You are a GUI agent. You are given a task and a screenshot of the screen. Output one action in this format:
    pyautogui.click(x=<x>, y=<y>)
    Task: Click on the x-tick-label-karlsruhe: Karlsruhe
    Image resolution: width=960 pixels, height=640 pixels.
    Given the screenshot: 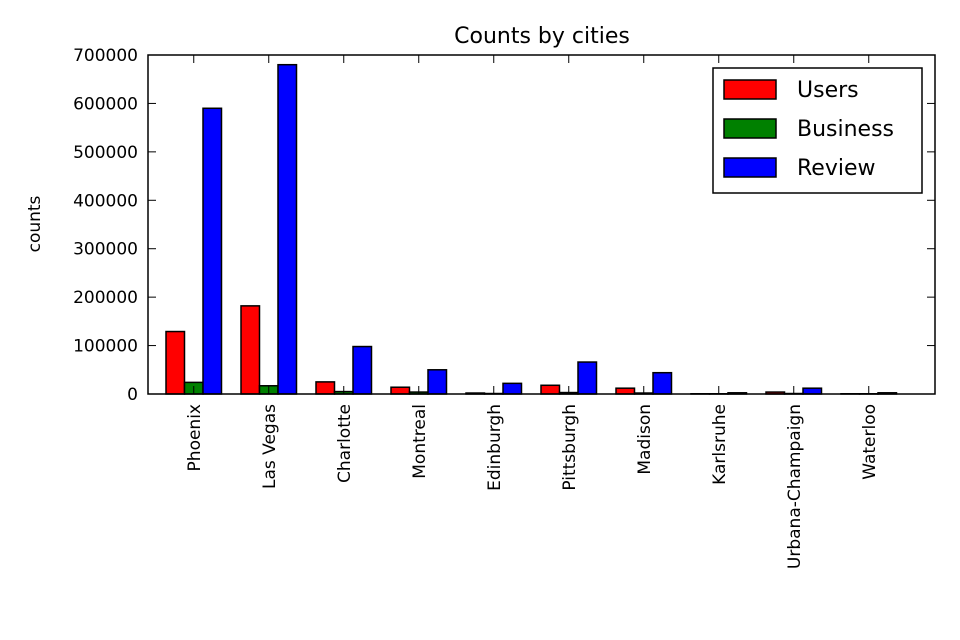 What is the action you would take?
    pyautogui.click(x=720, y=444)
    